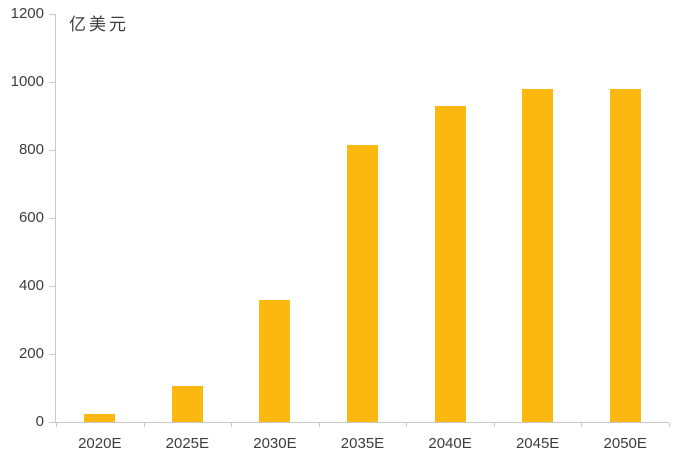 The width and height of the screenshot is (676, 463). Describe the element at coordinates (31, 353) in the screenshot. I see `y-tick-label: 200` at that location.